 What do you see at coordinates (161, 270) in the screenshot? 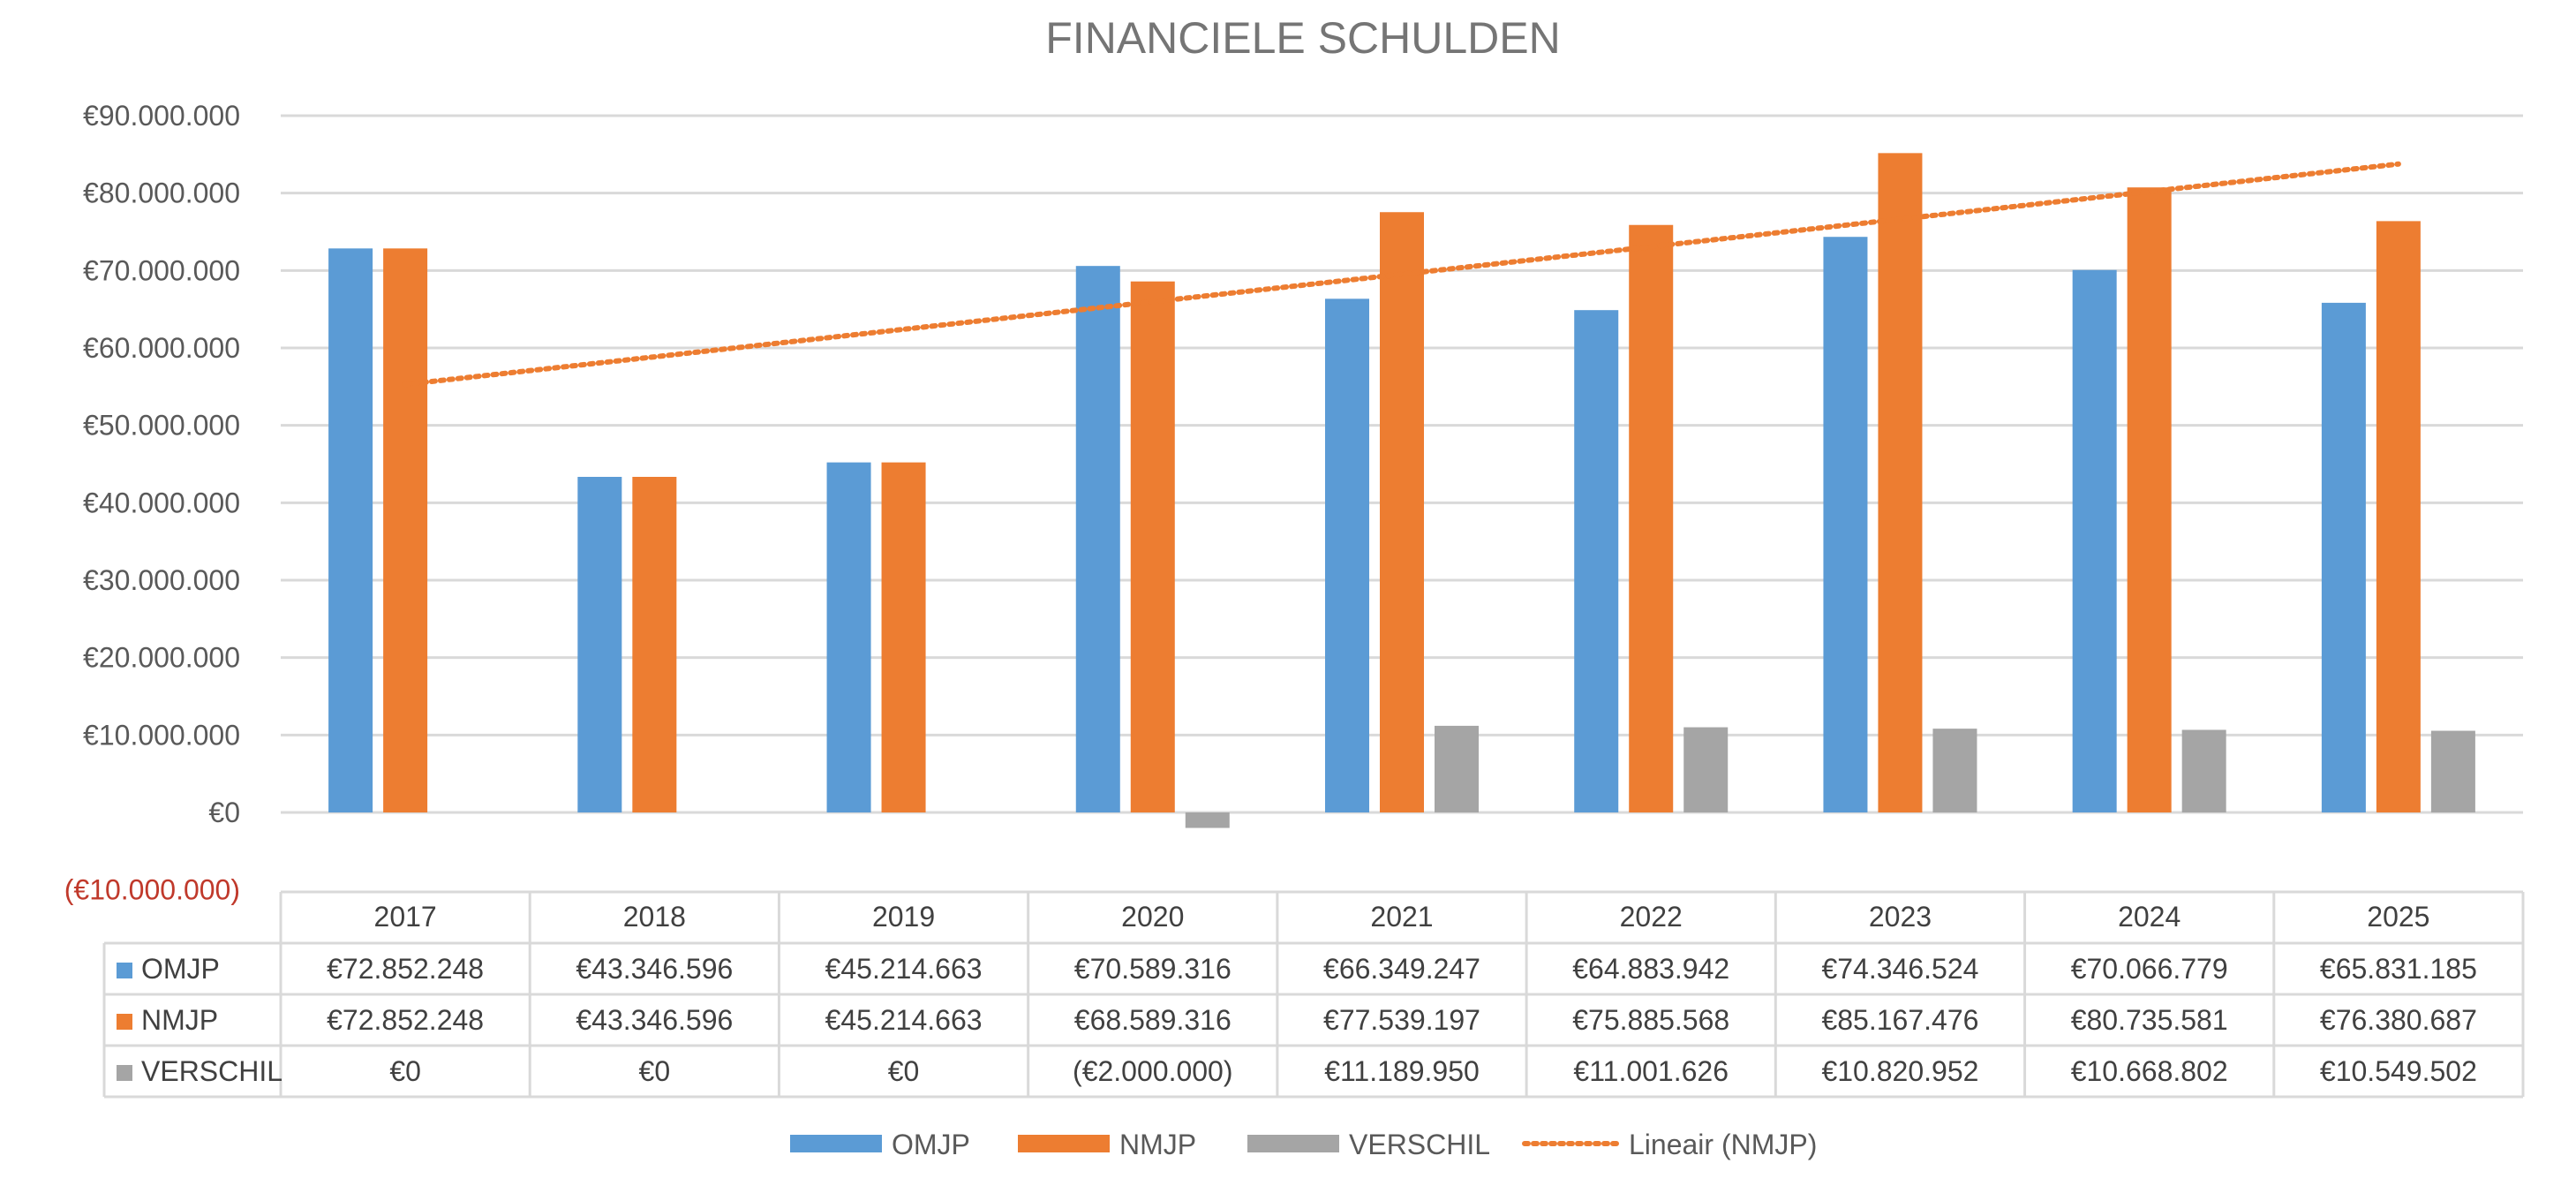
I see `y-tick-label: €70.000.000` at bounding box center [161, 270].